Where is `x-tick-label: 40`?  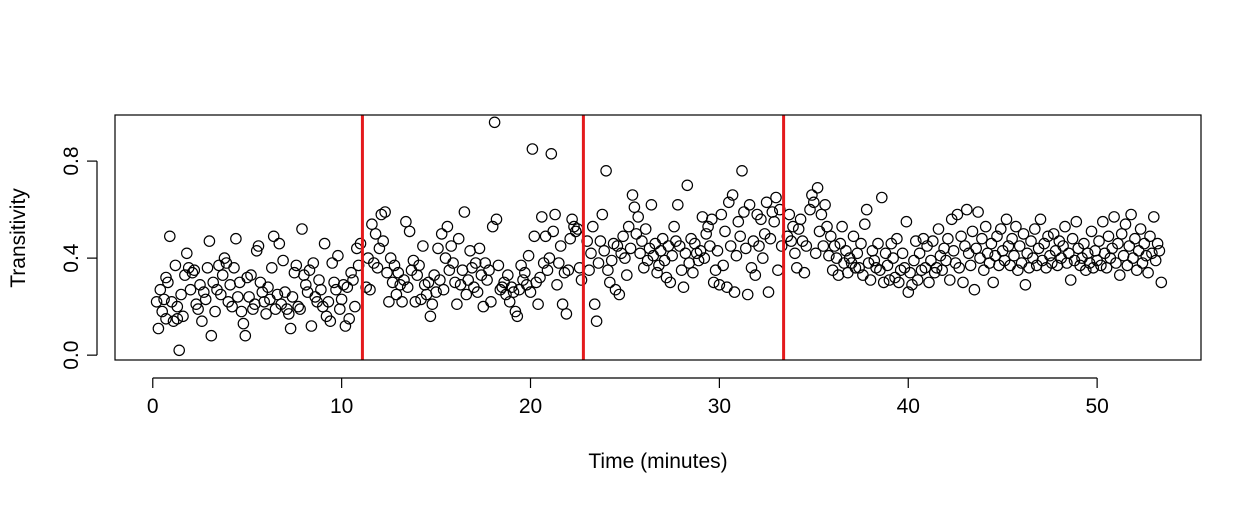 x-tick-label: 40 is located at coordinates (908, 406).